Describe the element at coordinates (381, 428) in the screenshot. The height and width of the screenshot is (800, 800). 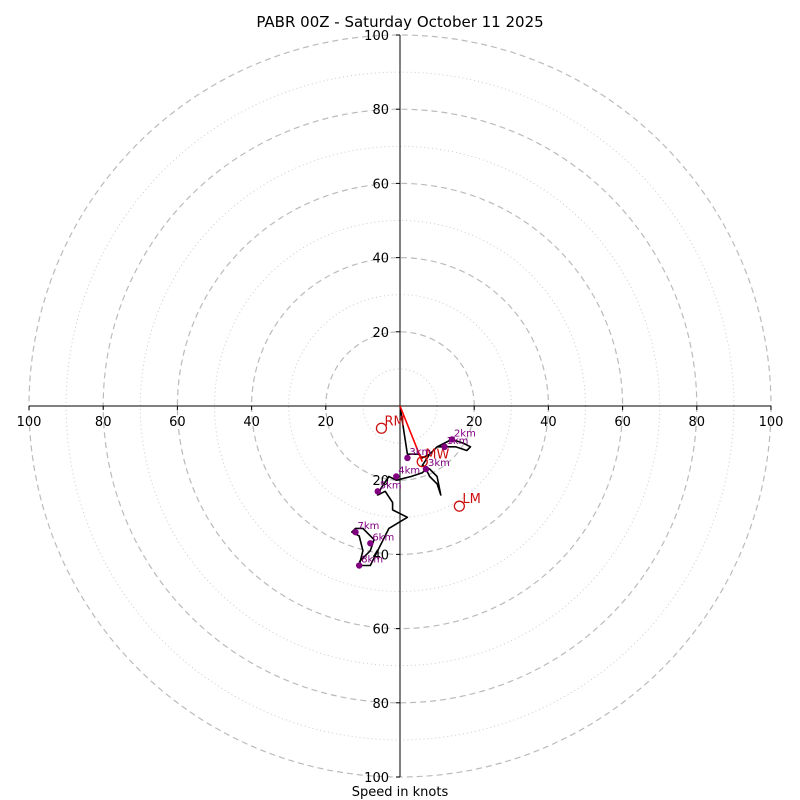
I see `storm-motion-marker-rm` at that location.